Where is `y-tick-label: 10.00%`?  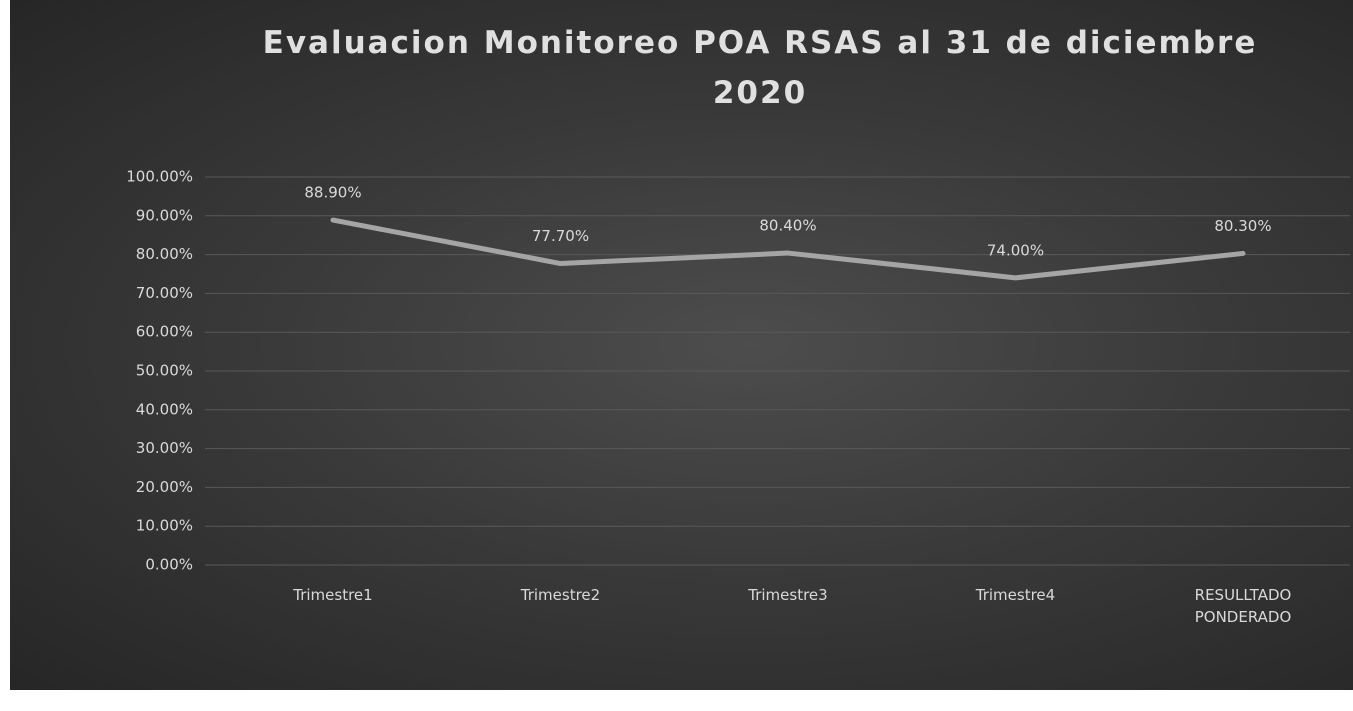 y-tick-label: 10.00% is located at coordinates (164, 526).